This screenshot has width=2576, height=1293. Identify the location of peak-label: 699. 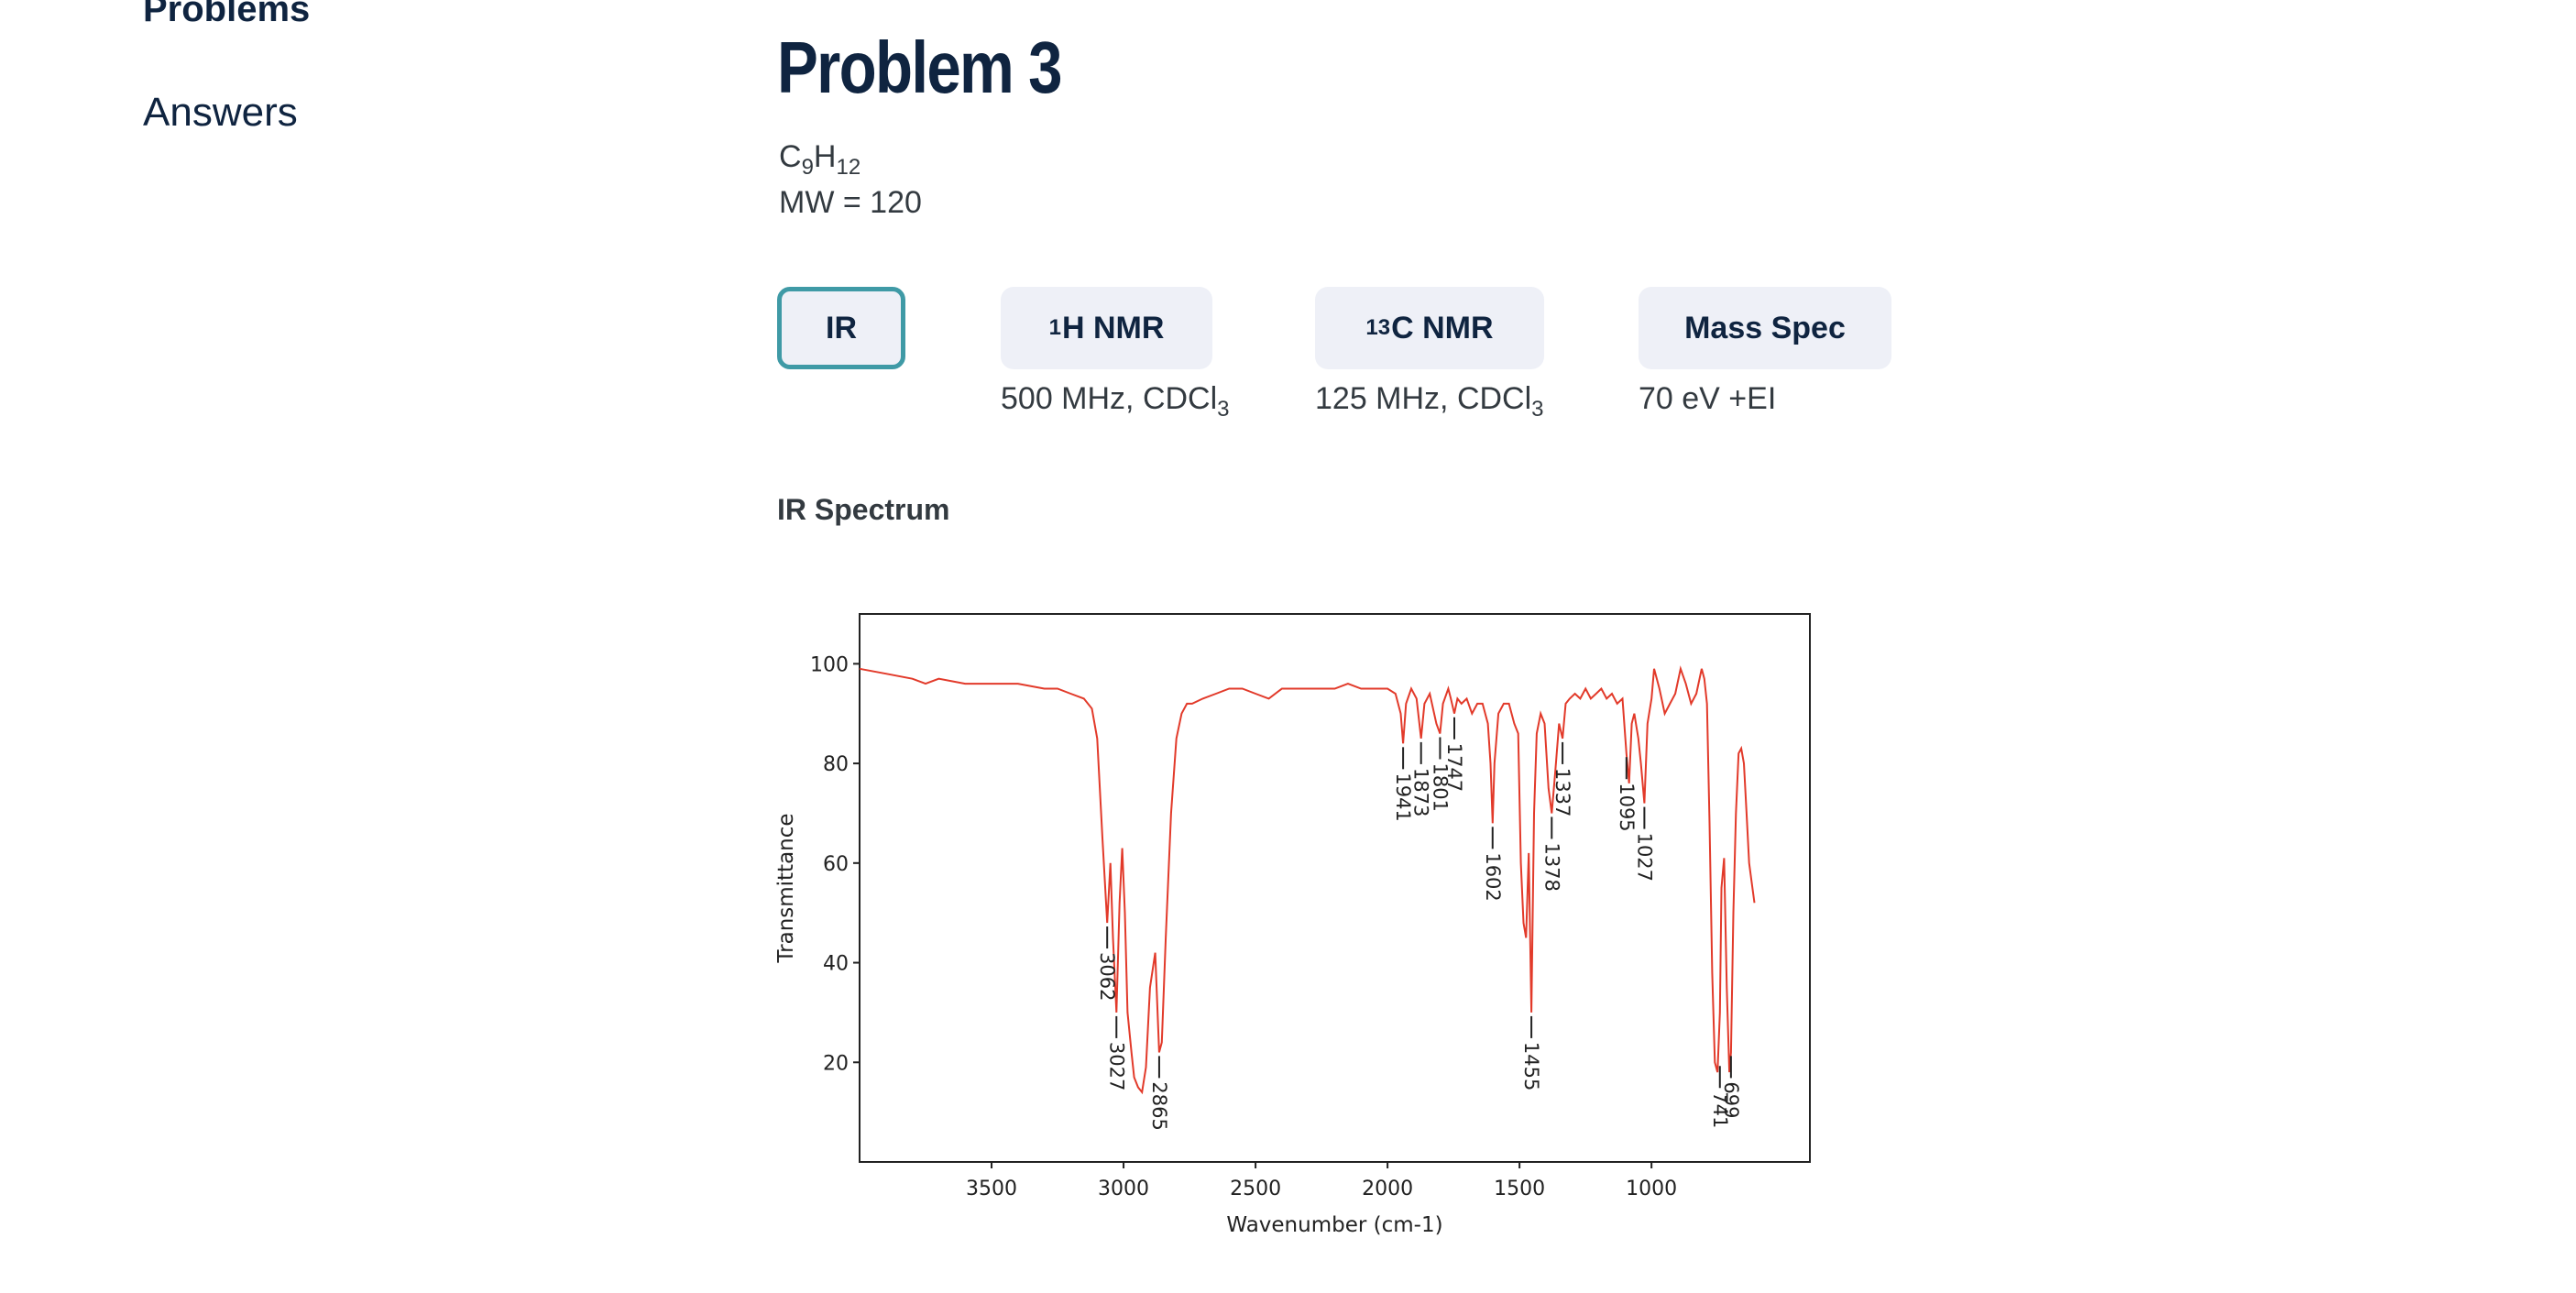
(1731, 1099).